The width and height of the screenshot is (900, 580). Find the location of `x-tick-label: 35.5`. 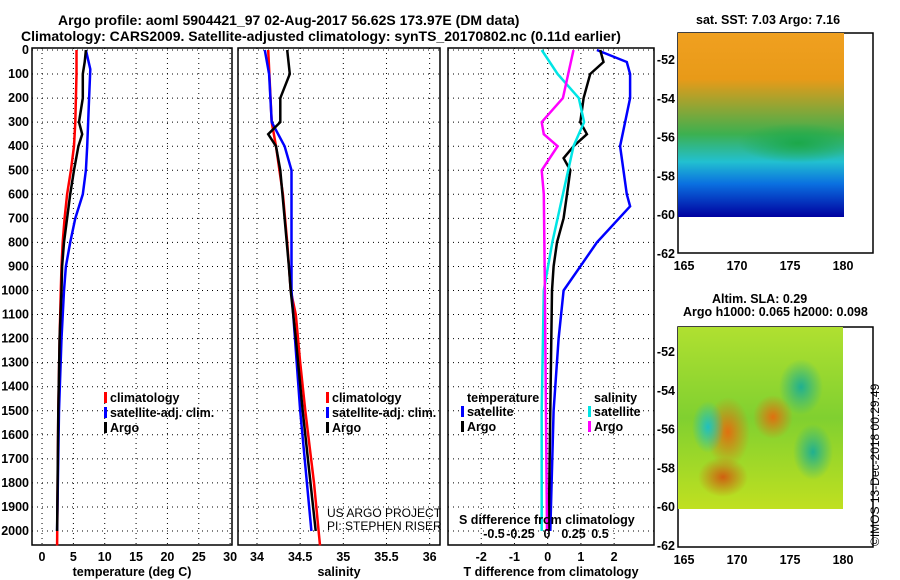

x-tick-label: 35.5 is located at coordinates (386, 557).